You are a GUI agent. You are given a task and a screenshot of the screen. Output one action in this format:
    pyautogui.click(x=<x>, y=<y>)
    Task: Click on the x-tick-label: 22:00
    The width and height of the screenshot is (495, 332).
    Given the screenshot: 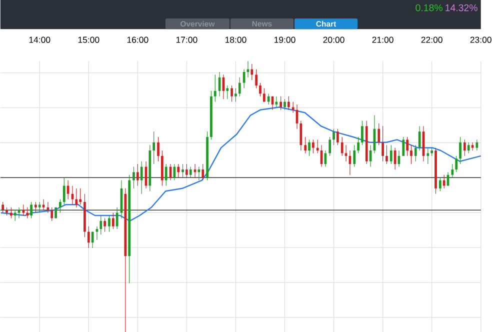 What is the action you would take?
    pyautogui.click(x=431, y=39)
    